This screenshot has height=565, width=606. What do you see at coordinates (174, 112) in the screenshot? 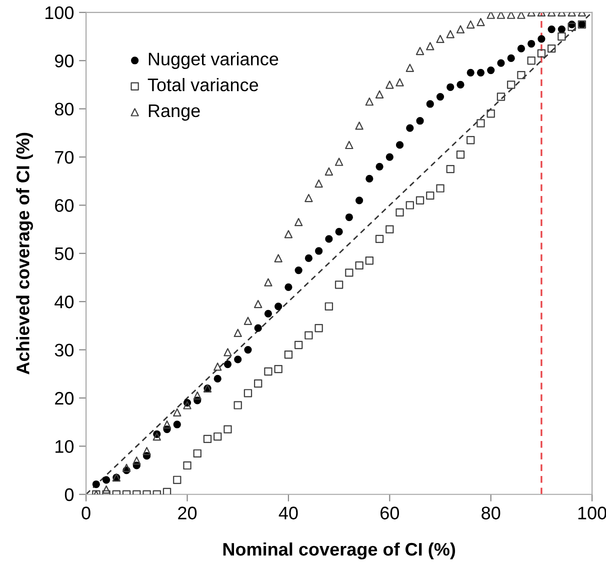
I see `legend-label: Range` at bounding box center [174, 112].